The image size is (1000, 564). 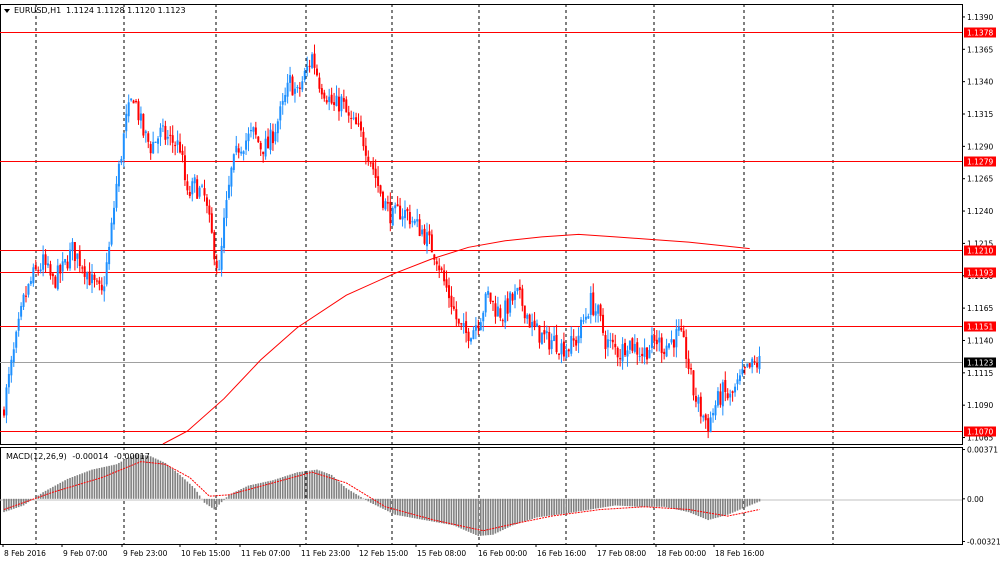 What do you see at coordinates (145, 553) in the screenshot?
I see `time-tick-label: 9 Feb 23:00` at bounding box center [145, 553].